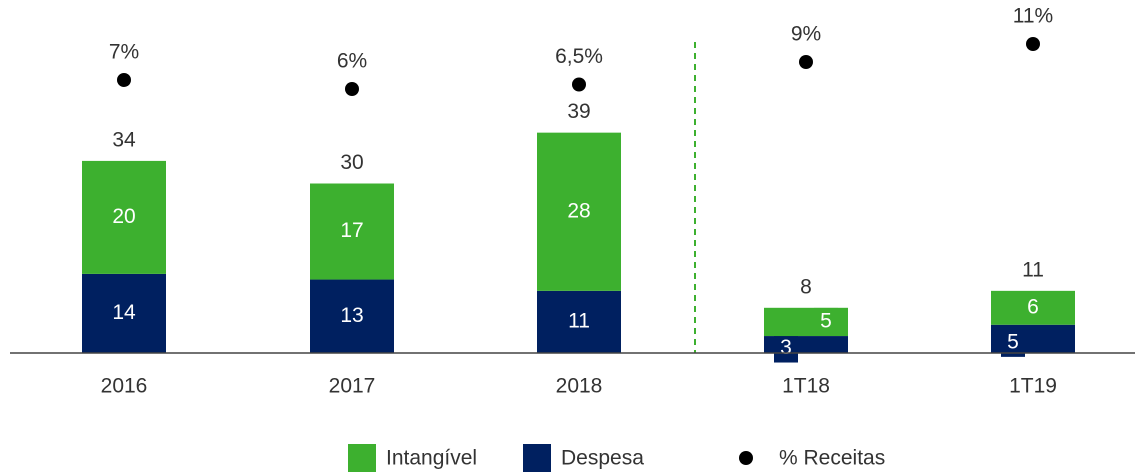 The height and width of the screenshot is (472, 1135). I want to click on total-label: 30, so click(351, 162).